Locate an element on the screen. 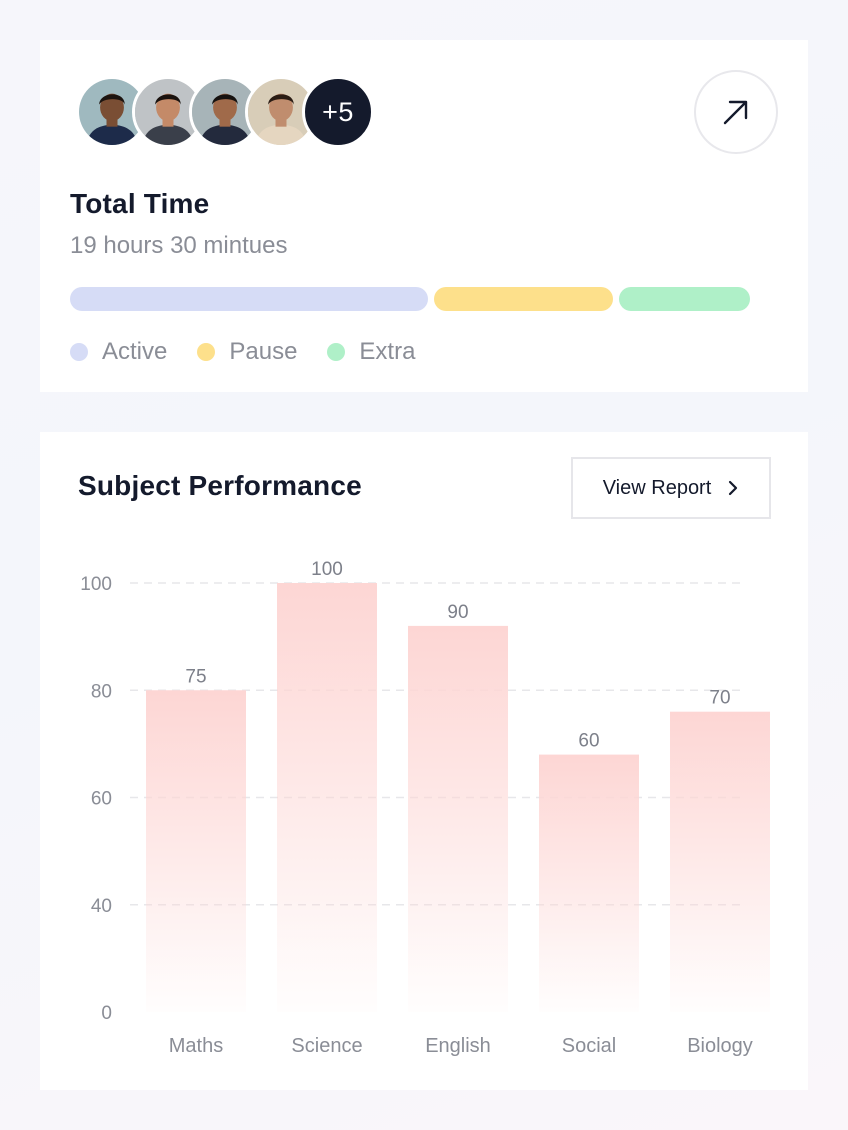  legend-item-active: Active is located at coordinates (118, 352).